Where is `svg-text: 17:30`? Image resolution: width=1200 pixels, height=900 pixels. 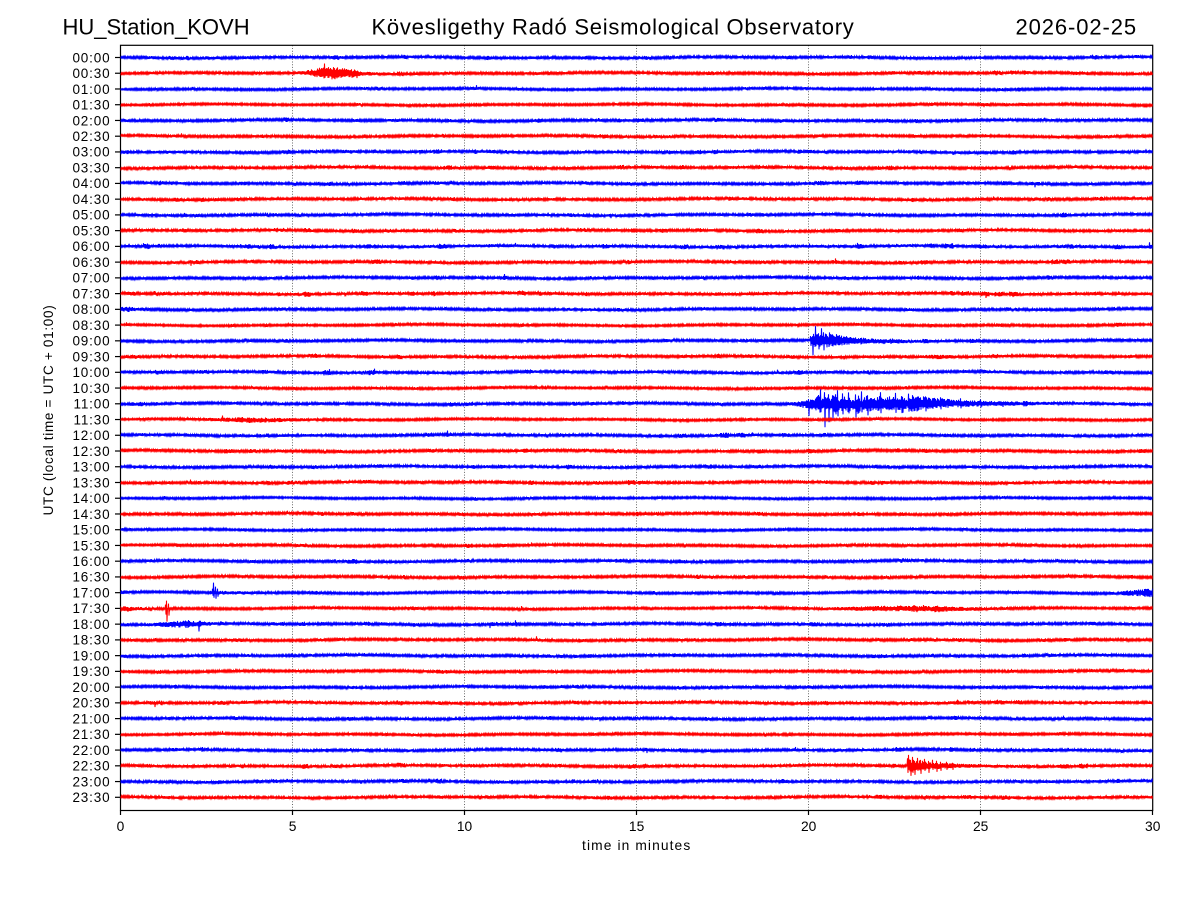
svg-text: 17:30 is located at coordinates (91, 608).